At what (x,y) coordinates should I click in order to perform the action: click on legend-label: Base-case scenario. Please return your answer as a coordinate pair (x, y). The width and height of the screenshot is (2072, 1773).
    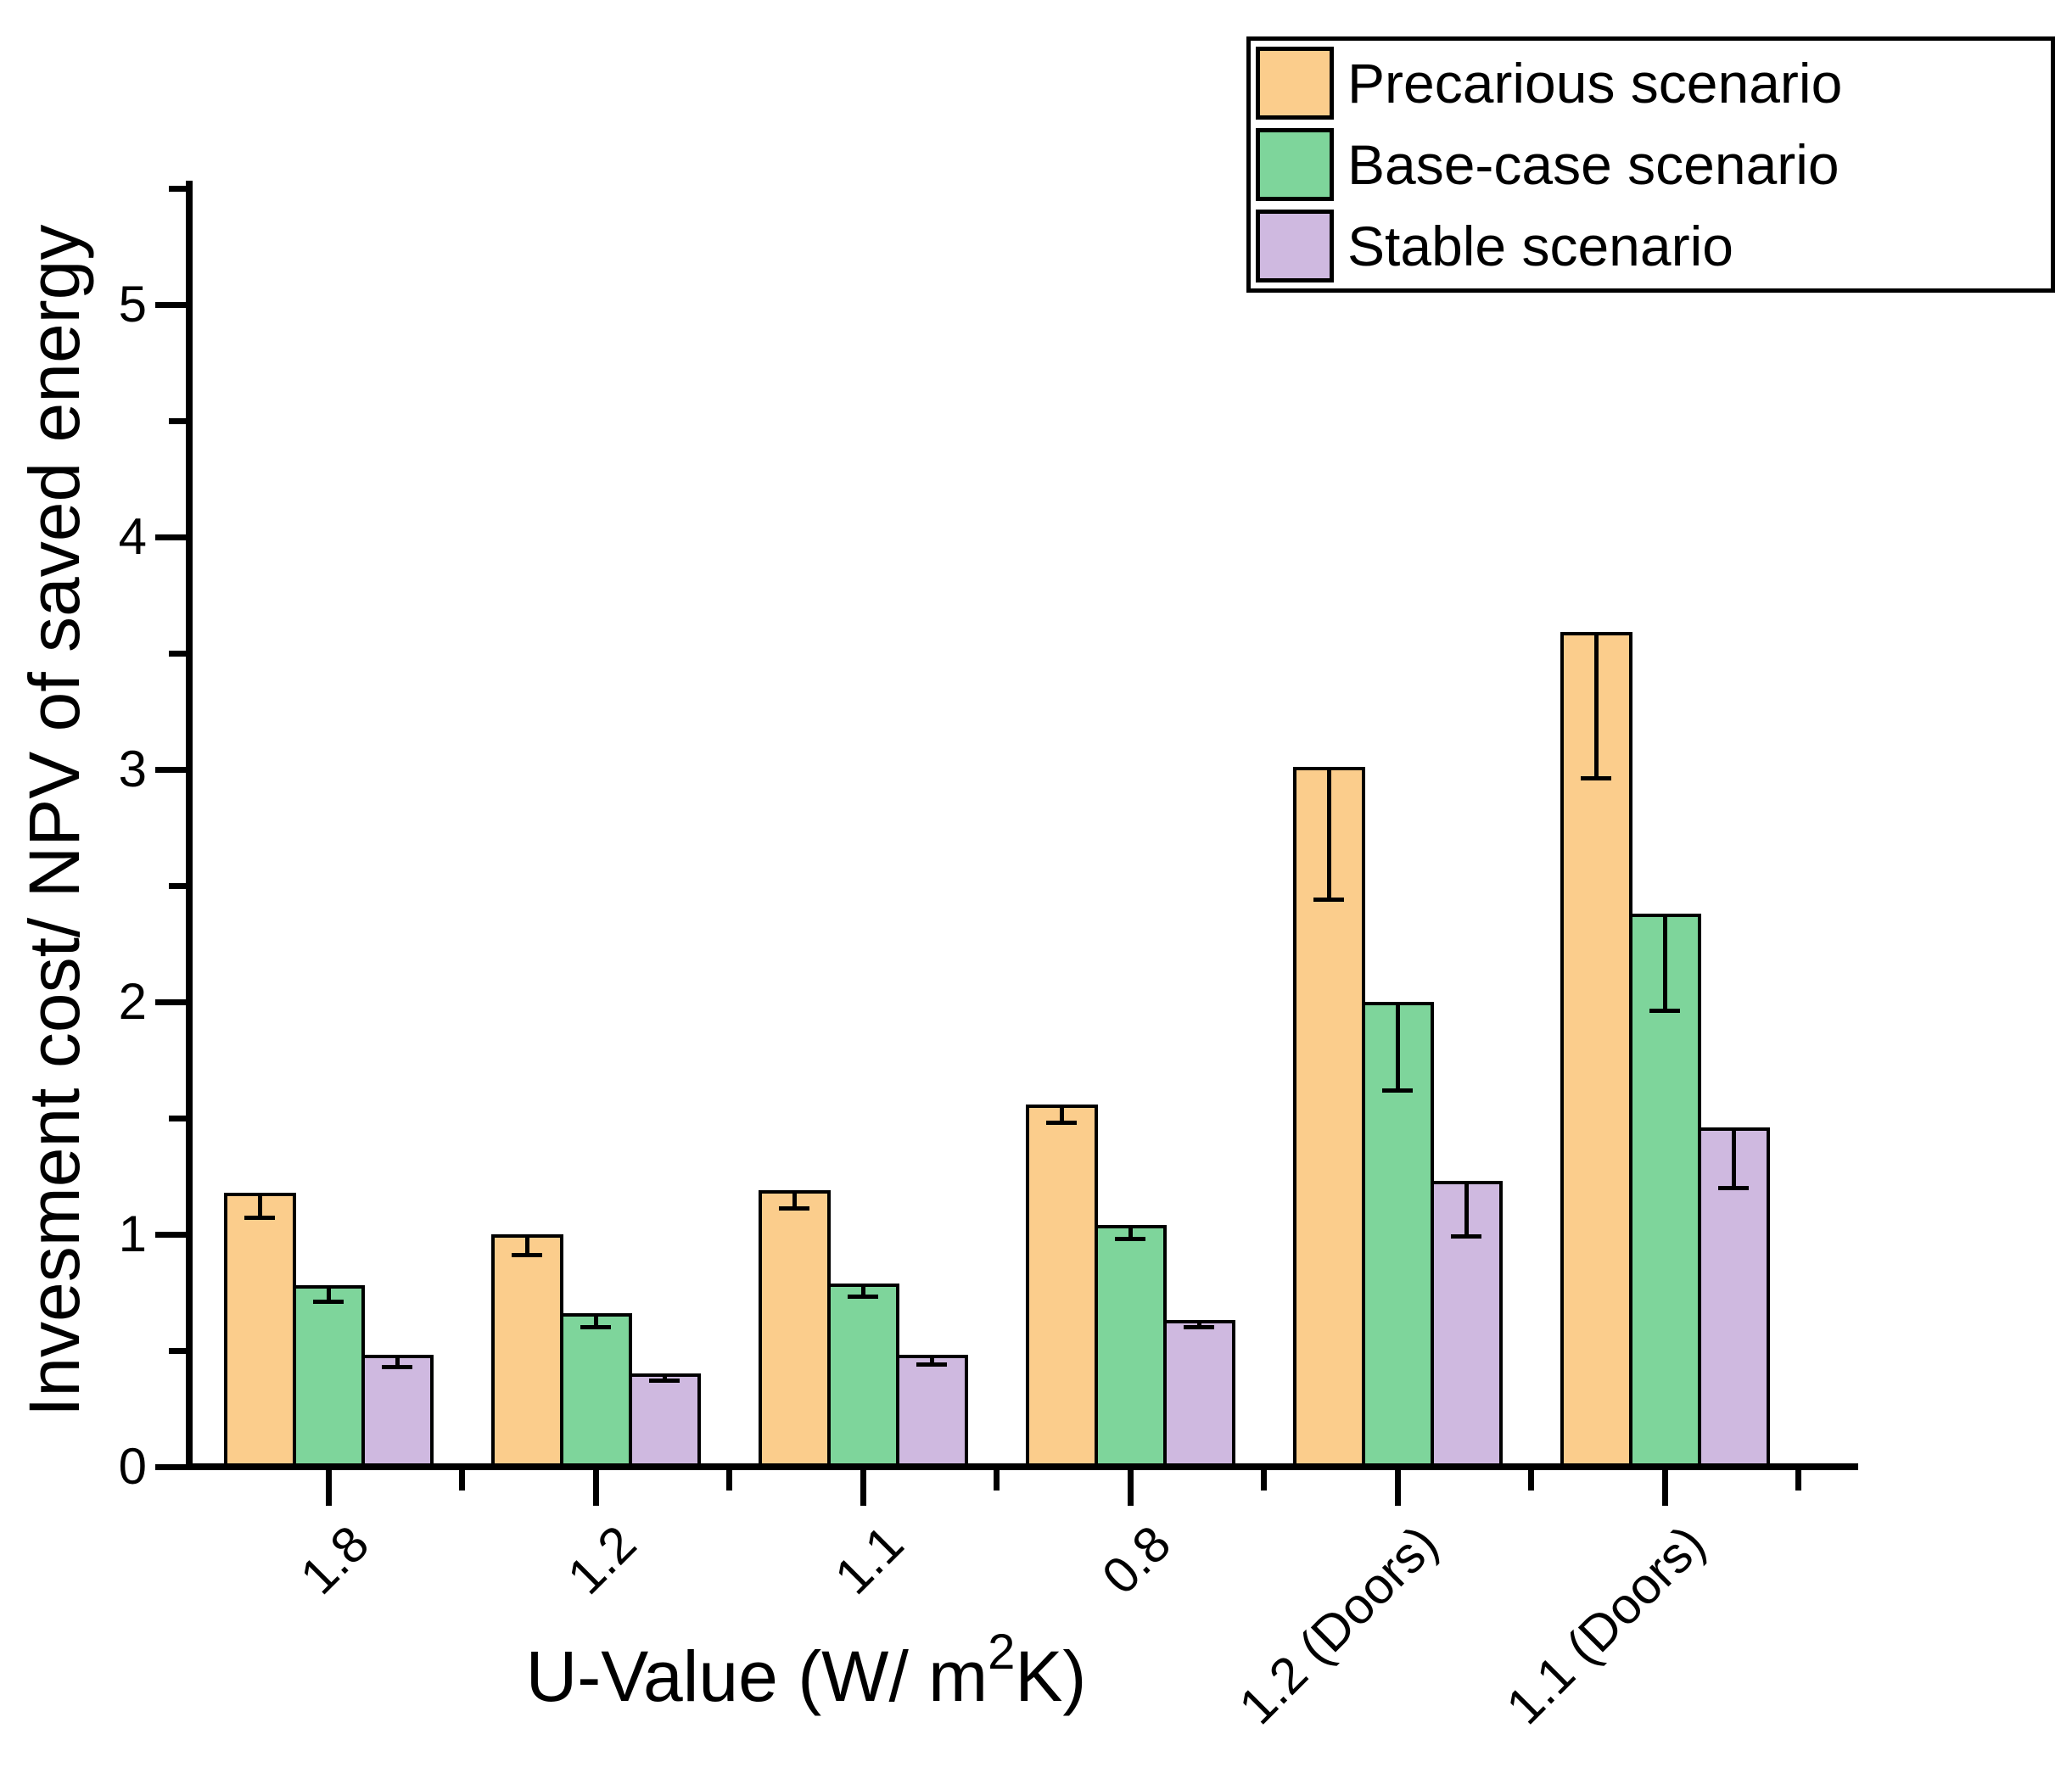
    Looking at the image, I should click on (1594, 164).